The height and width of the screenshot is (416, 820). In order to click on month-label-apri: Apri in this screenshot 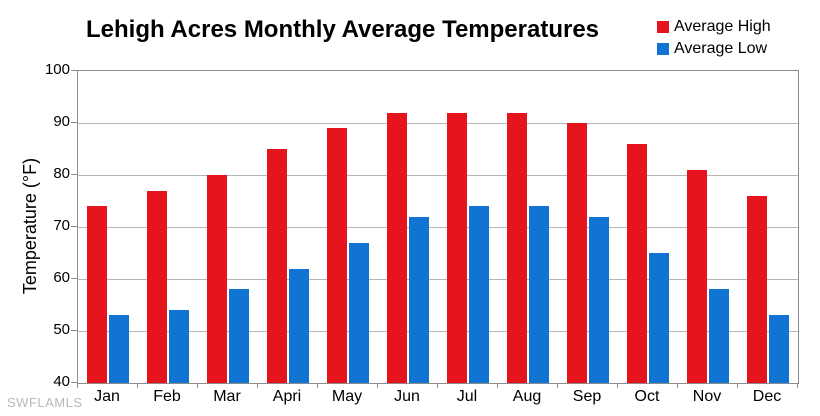, I will do `click(287, 396)`.